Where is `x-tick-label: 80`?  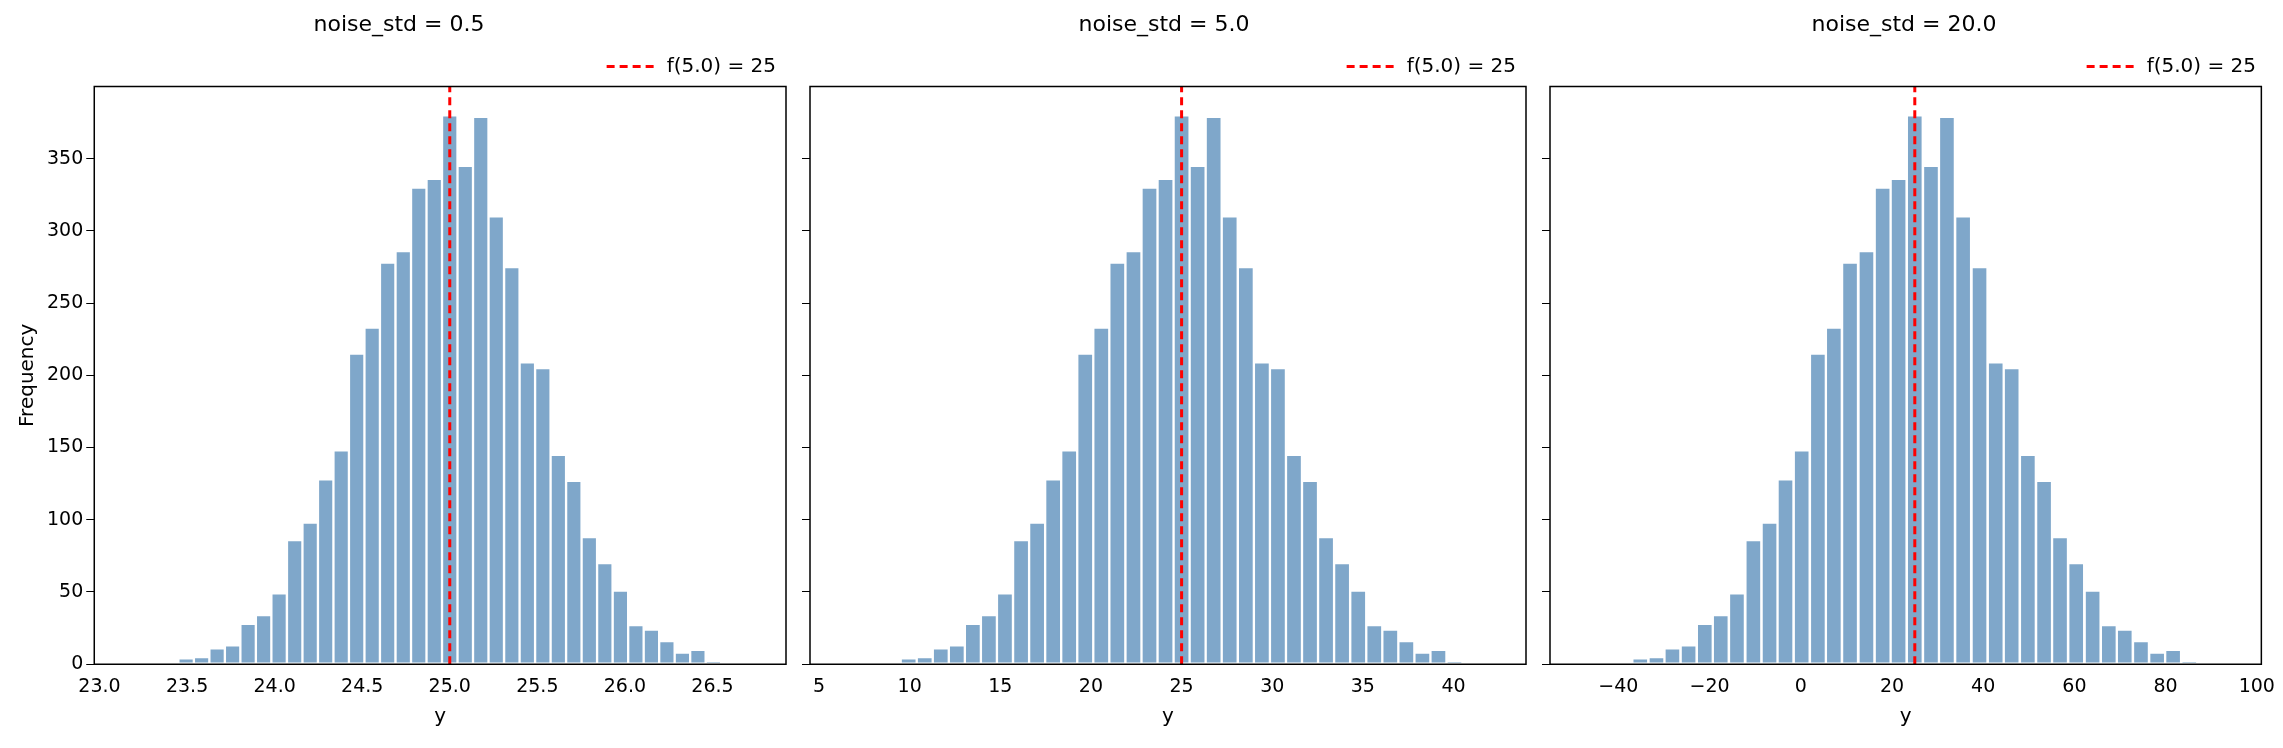 x-tick-label: 80 is located at coordinates (2165, 684).